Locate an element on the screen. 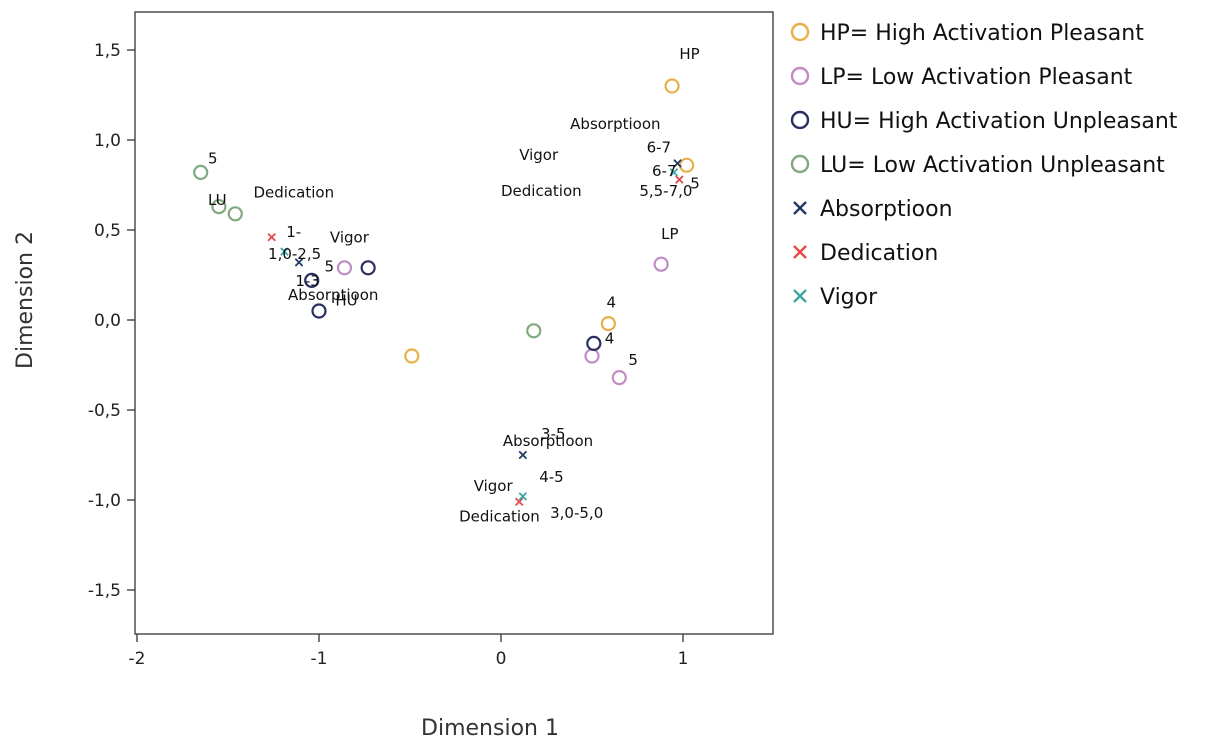 The height and width of the screenshot is (739, 1205). legend-label: Dedication is located at coordinates (879, 253).